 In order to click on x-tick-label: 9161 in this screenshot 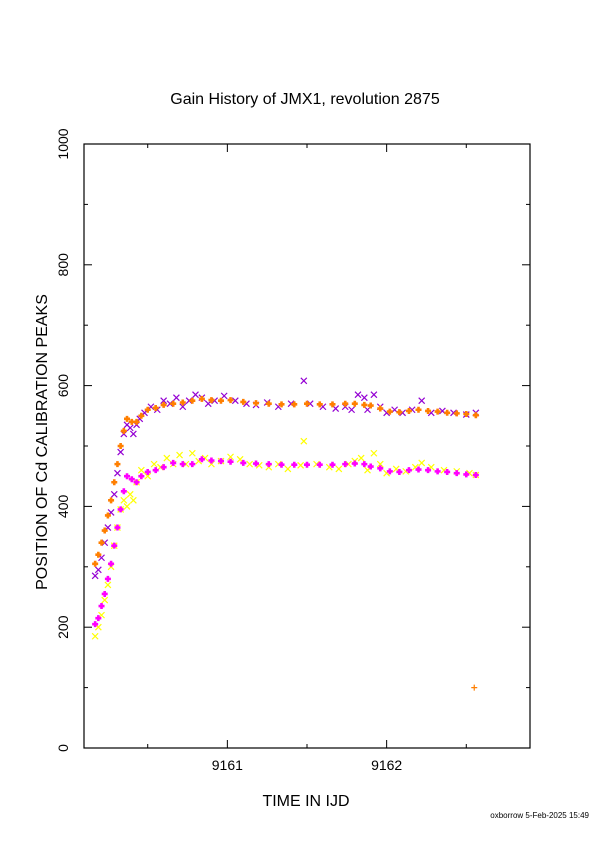, I will do `click(227, 765)`.